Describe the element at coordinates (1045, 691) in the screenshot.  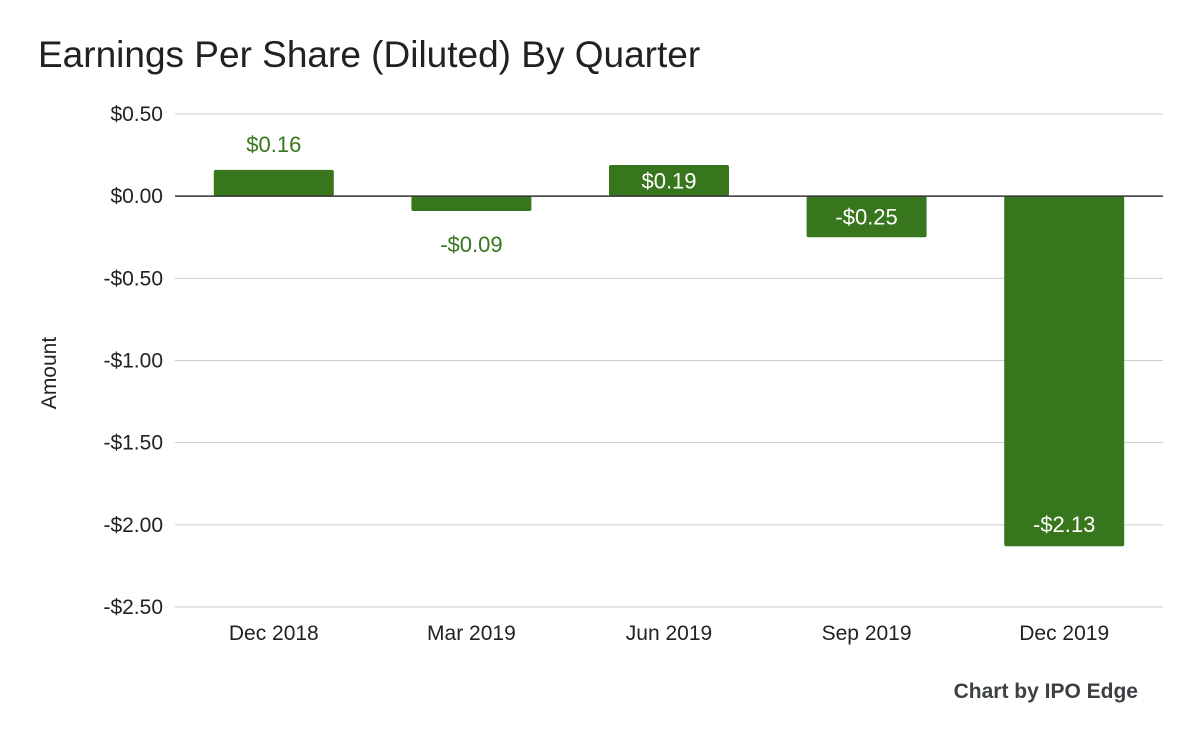
I see `chart-credit: Chart by IPO Edge` at that location.